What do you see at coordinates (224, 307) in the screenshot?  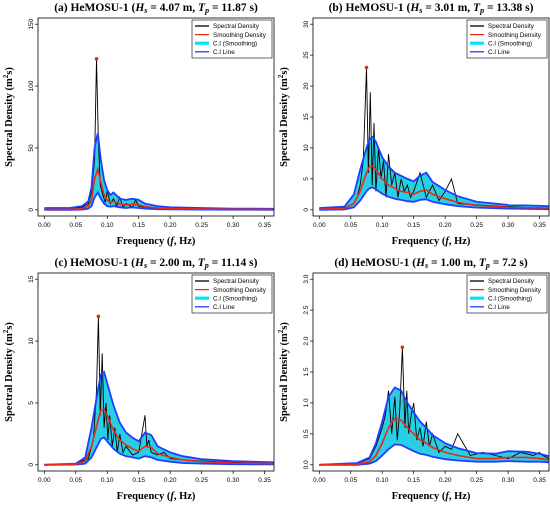 I see `legend-label: C.I Line` at bounding box center [224, 307].